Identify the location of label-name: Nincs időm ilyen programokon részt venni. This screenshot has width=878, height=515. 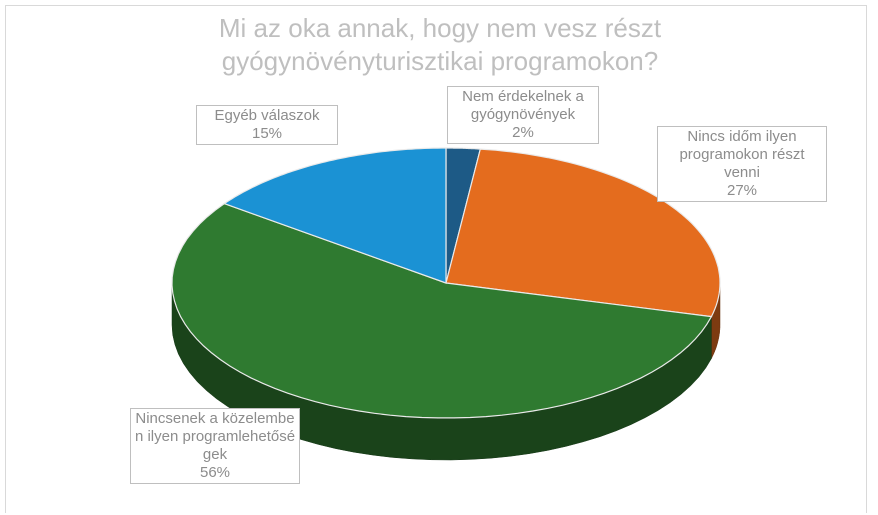
(742, 154).